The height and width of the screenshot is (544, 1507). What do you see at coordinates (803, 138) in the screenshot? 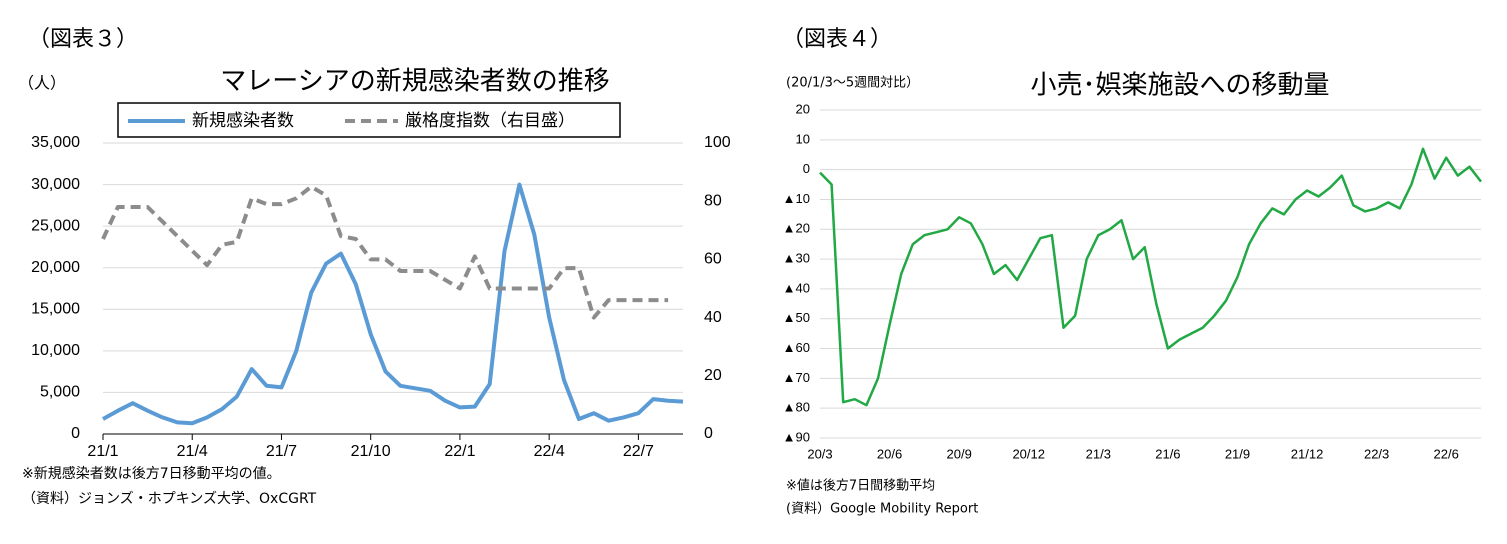
I see `y-tick-label: 10` at bounding box center [803, 138].